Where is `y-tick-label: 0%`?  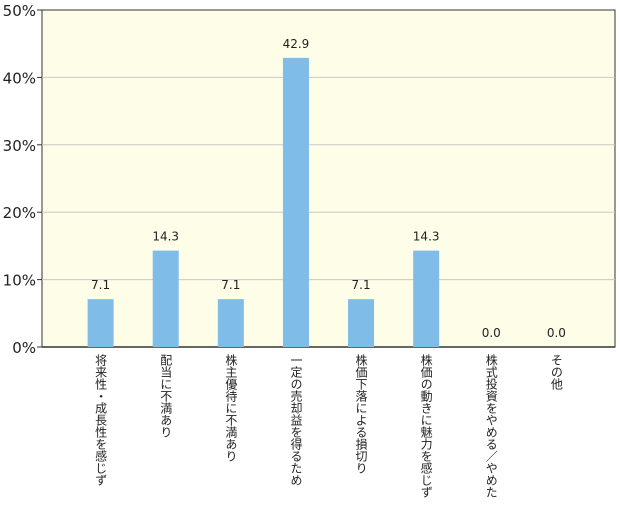
y-tick-label: 0% is located at coordinates (24, 348).